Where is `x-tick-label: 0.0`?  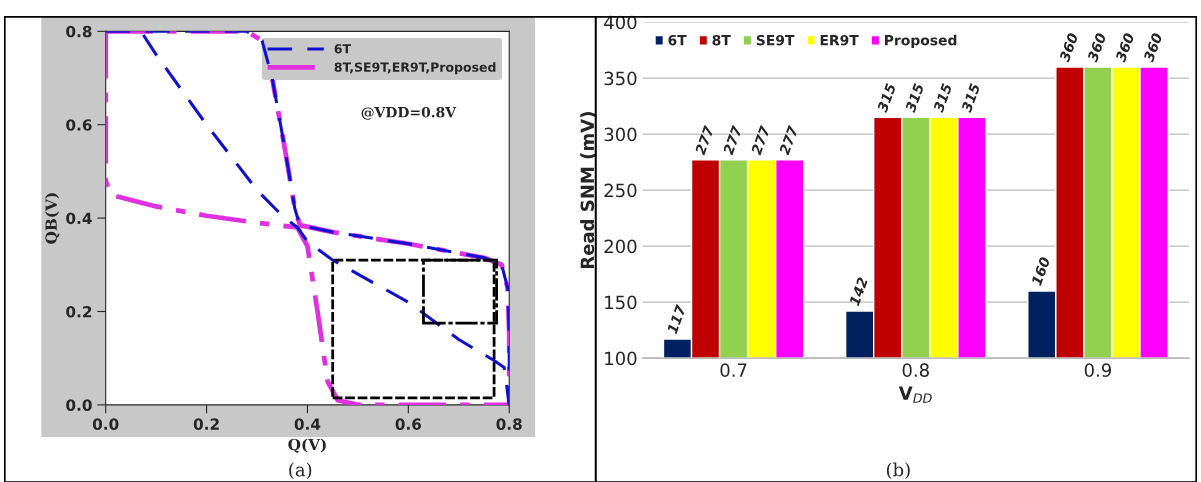
x-tick-label: 0.0 is located at coordinates (105, 424).